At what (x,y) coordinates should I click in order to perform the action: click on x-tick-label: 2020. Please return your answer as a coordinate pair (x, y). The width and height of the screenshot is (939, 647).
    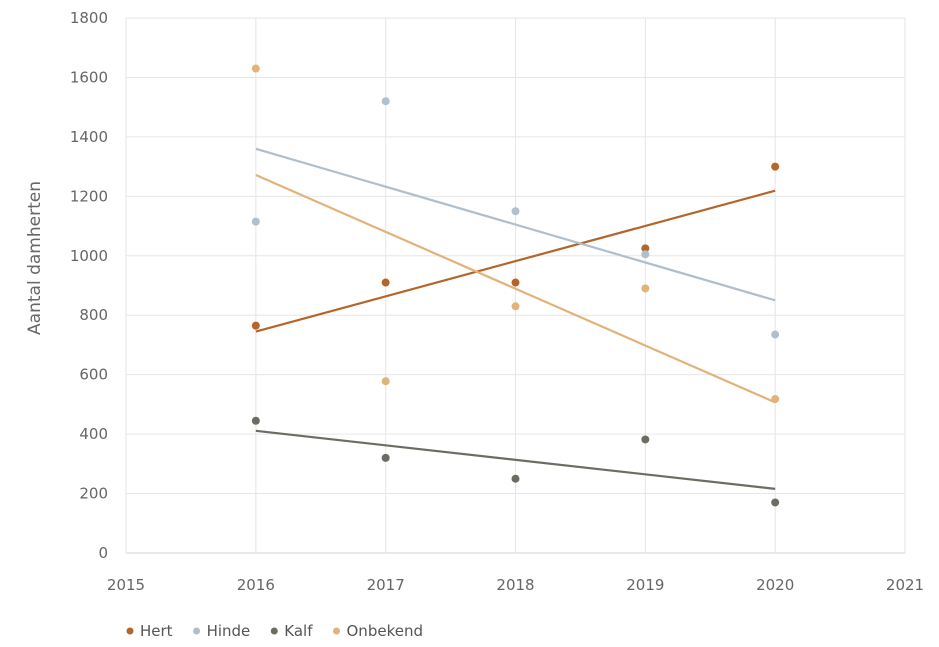
    Looking at the image, I should click on (775, 585).